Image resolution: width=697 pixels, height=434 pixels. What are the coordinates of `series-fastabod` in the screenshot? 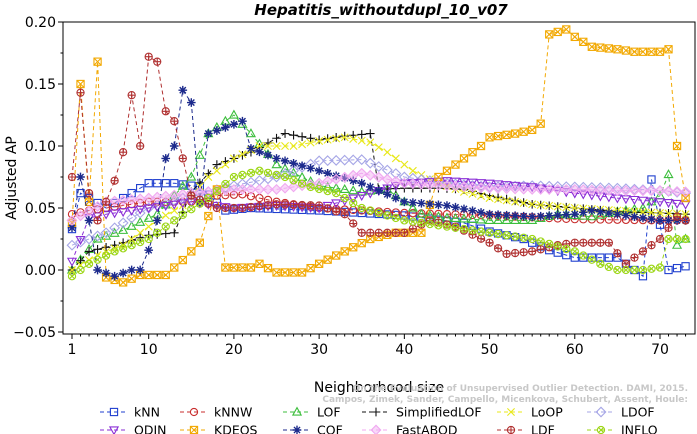 It's located at (379, 196).